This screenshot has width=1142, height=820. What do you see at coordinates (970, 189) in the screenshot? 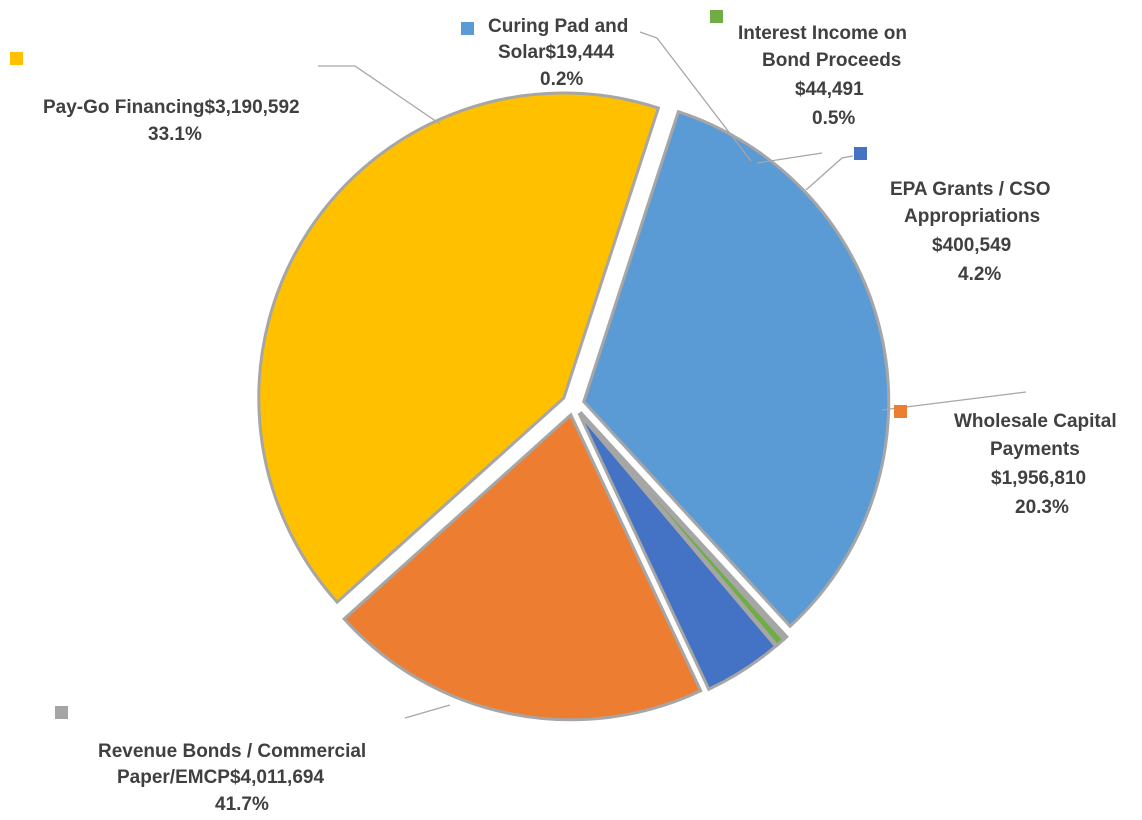
I see `label-epa-grants-line1: EPA Grants / CSO` at bounding box center [970, 189].